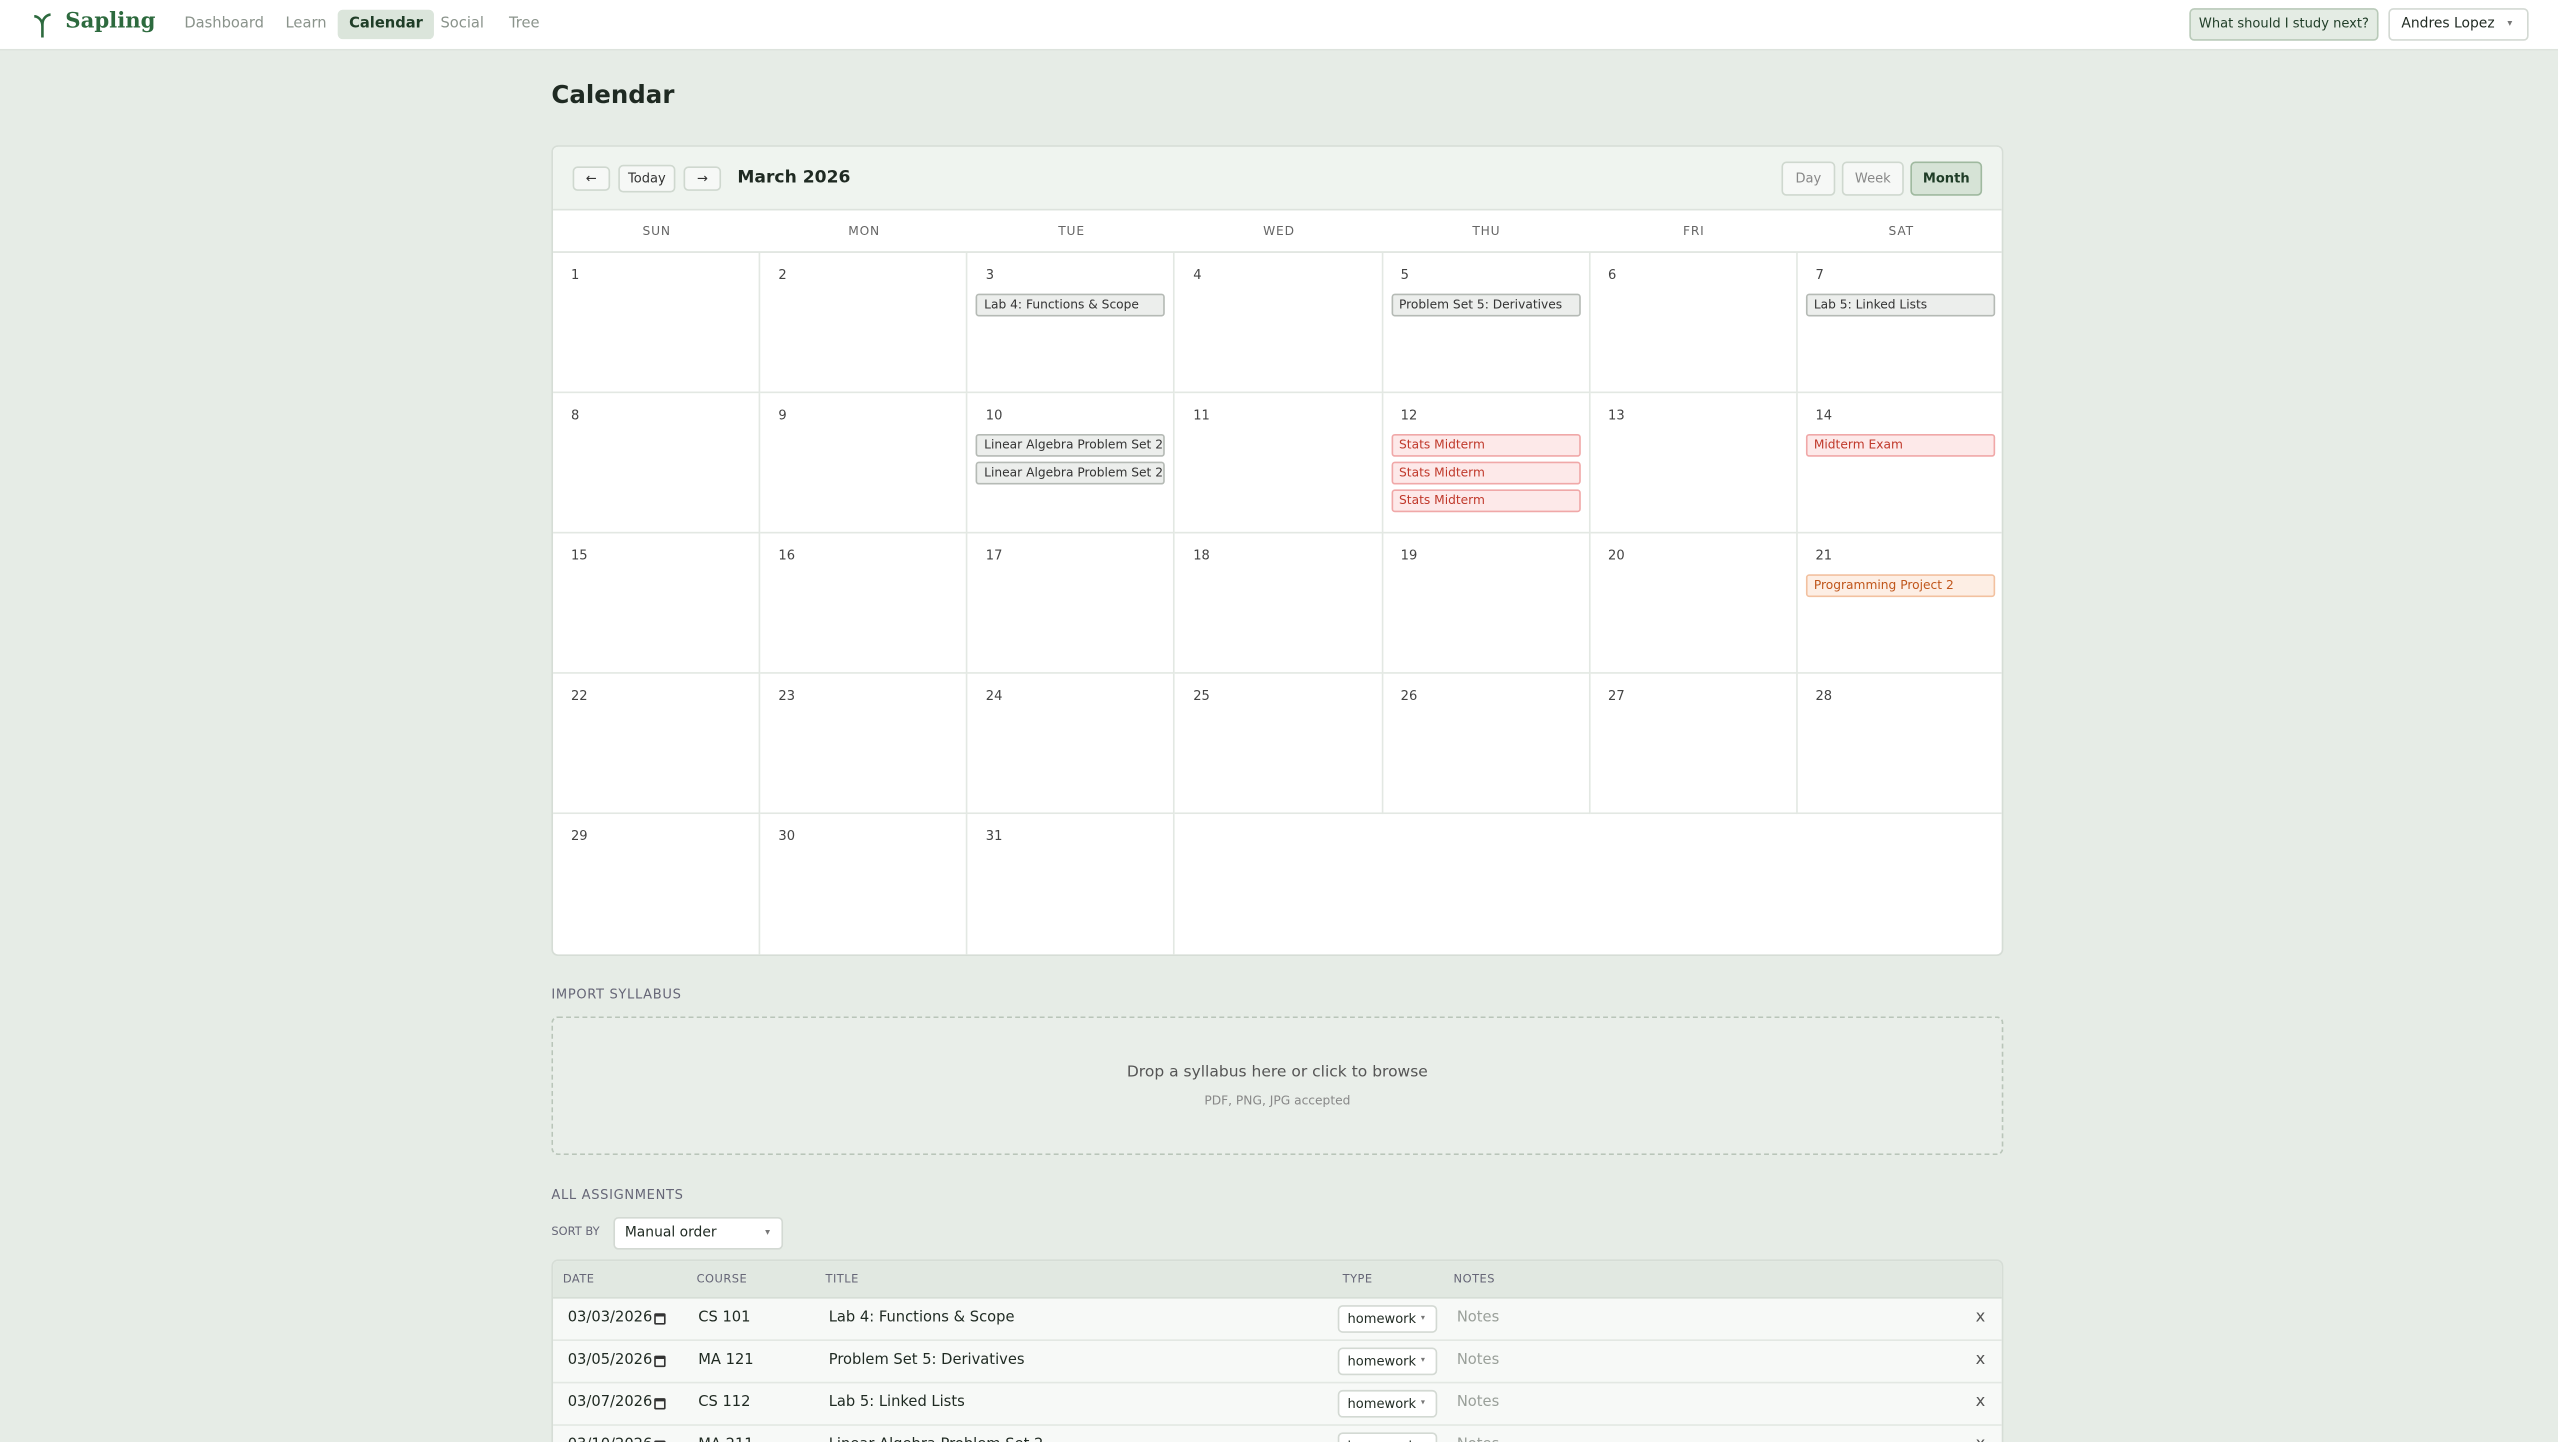 This screenshot has width=2558, height=1442. Describe the element at coordinates (306, 24) in the screenshot. I see `nav-link: Learn` at that location.